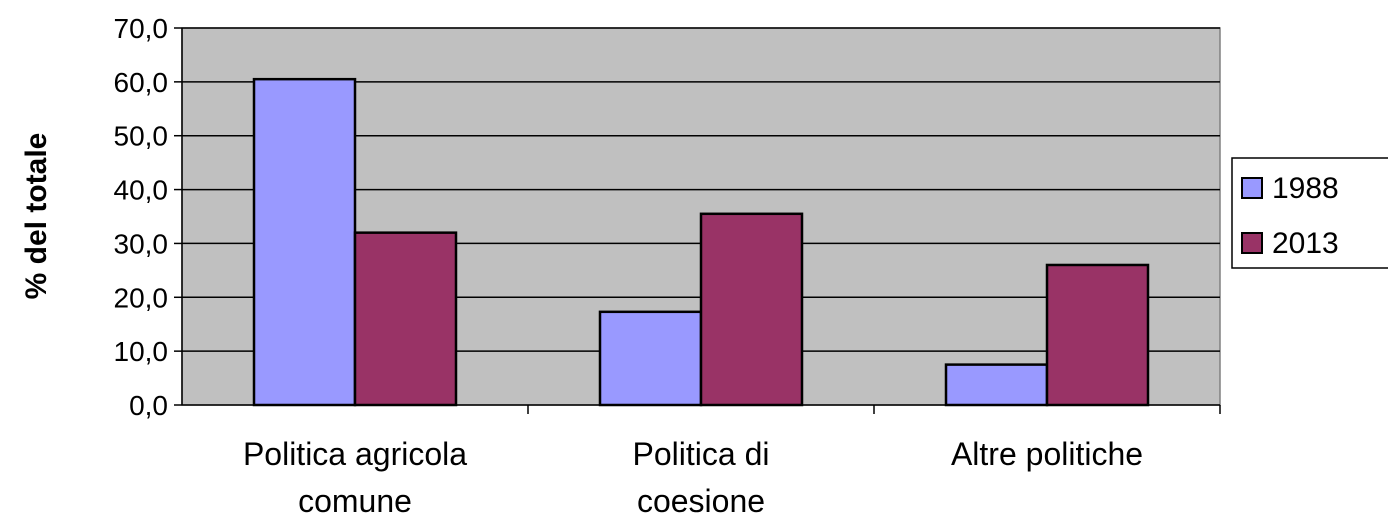 The height and width of the screenshot is (514, 1388). Describe the element at coordinates (1309, 213) in the screenshot. I see `legend: 1988 2013` at that location.